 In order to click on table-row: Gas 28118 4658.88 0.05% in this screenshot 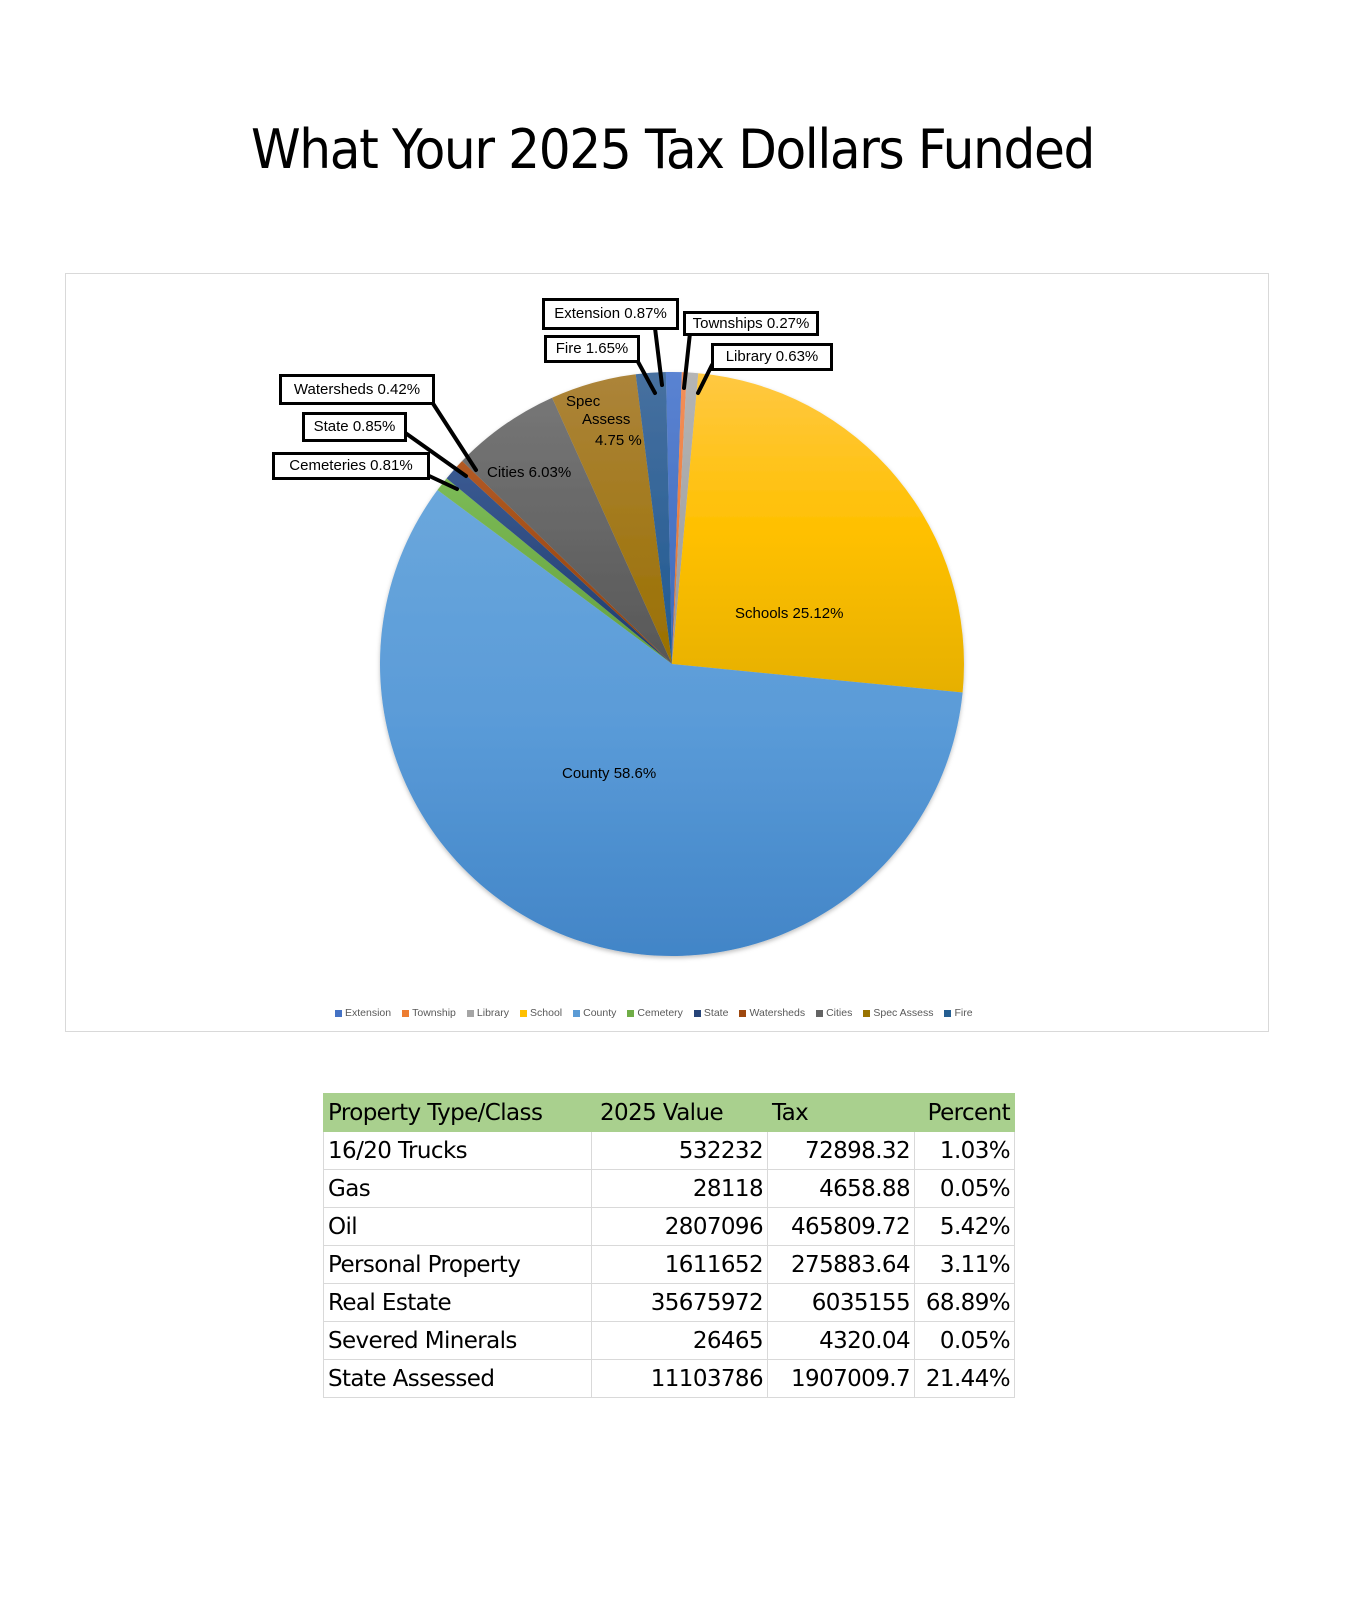, I will do `click(669, 1188)`.